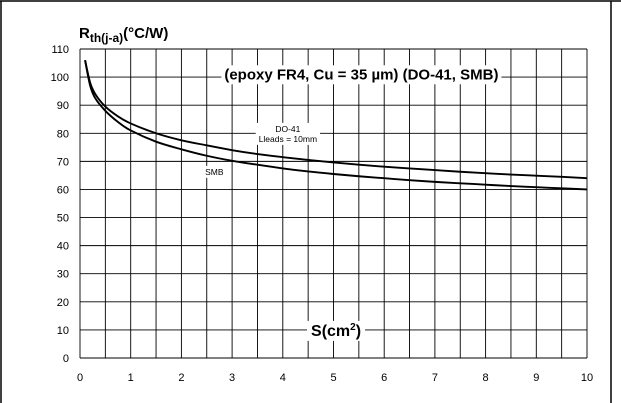  Describe the element at coordinates (288, 139) in the screenshot. I see `annotation-text: Lleads = 10mm` at that location.